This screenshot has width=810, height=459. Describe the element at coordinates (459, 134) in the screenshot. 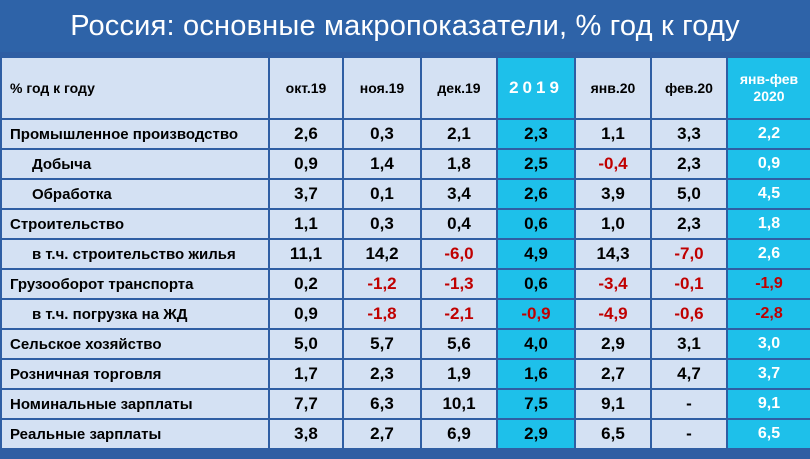

I see `table-cell: 2,1` at that location.